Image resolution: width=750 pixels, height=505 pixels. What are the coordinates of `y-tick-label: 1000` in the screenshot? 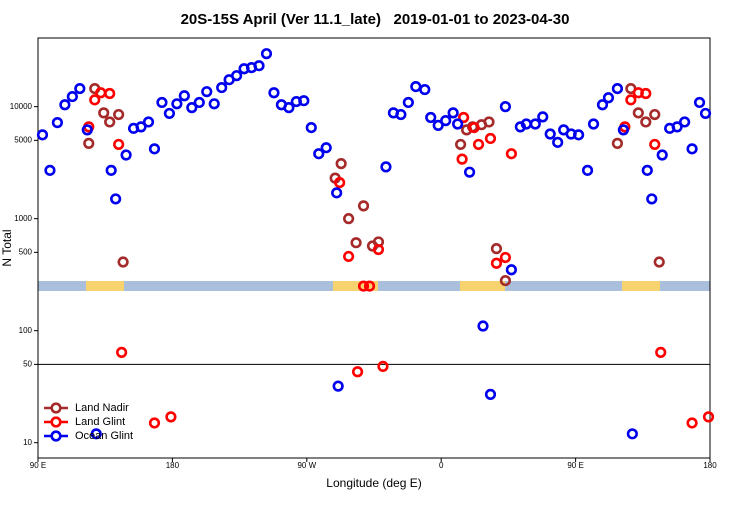 It's located at (23, 218).